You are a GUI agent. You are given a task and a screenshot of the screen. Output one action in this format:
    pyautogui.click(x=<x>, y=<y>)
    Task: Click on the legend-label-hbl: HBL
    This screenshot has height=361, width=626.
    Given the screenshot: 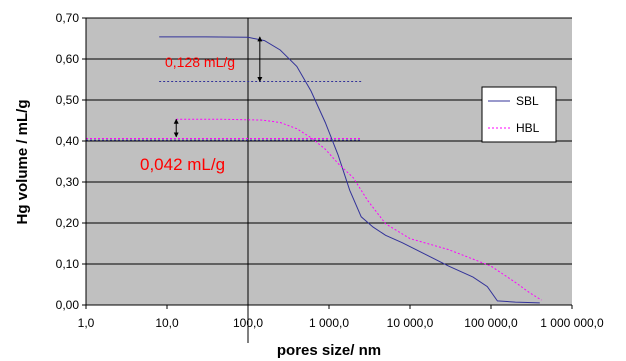 What is the action you would take?
    pyautogui.click(x=528, y=128)
    